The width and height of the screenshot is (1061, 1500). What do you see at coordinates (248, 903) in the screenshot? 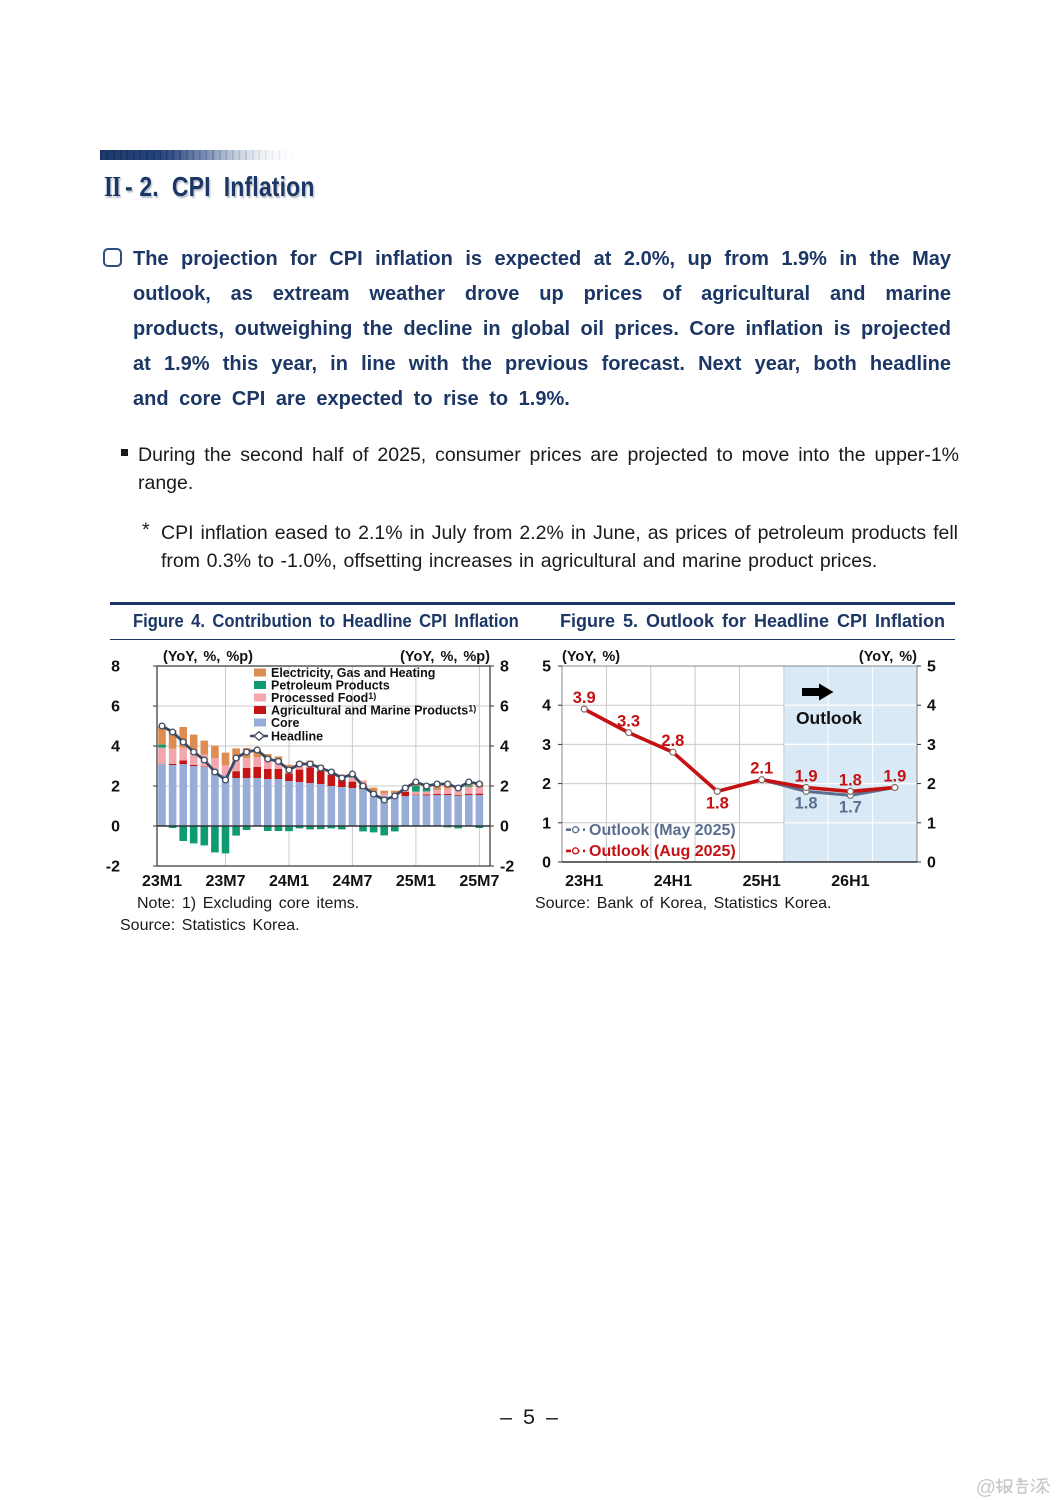
I see `svg-text: Note: 1) Excluding core items.` at bounding box center [248, 903].